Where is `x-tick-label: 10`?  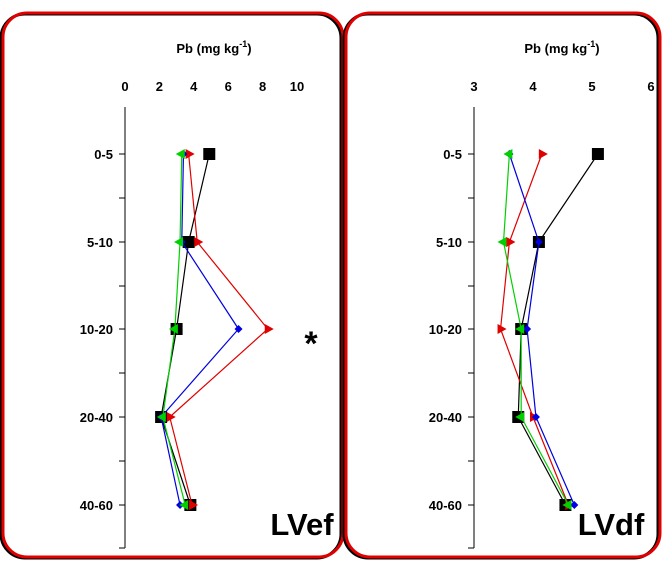
x-tick-label: 10 is located at coordinates (297, 86).